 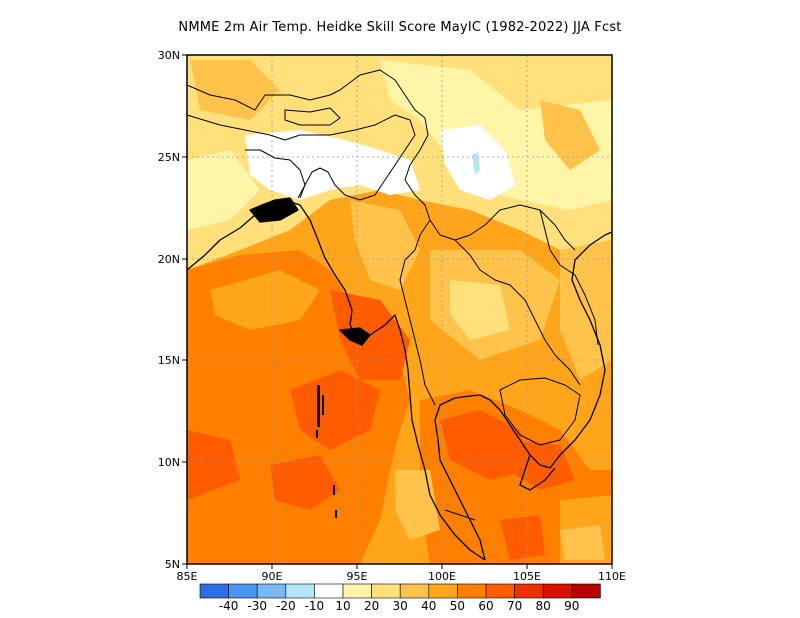 I want to click on colorbar-label: -40, so click(x=229, y=606).